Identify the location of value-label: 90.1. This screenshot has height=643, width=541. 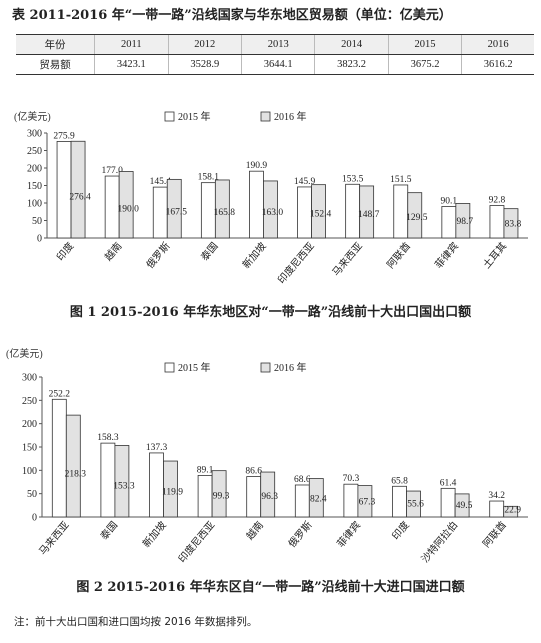
(449, 201).